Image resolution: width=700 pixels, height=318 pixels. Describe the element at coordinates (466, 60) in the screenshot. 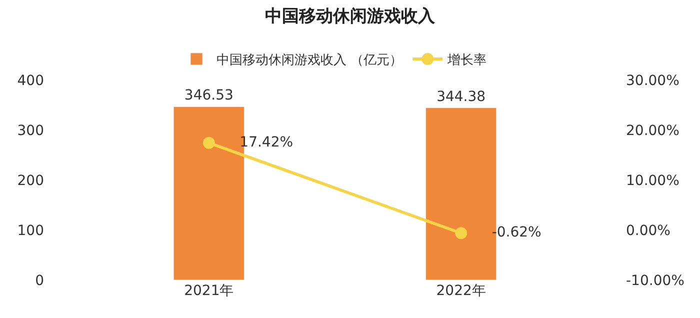

I see `legend-label: 增长率` at that location.